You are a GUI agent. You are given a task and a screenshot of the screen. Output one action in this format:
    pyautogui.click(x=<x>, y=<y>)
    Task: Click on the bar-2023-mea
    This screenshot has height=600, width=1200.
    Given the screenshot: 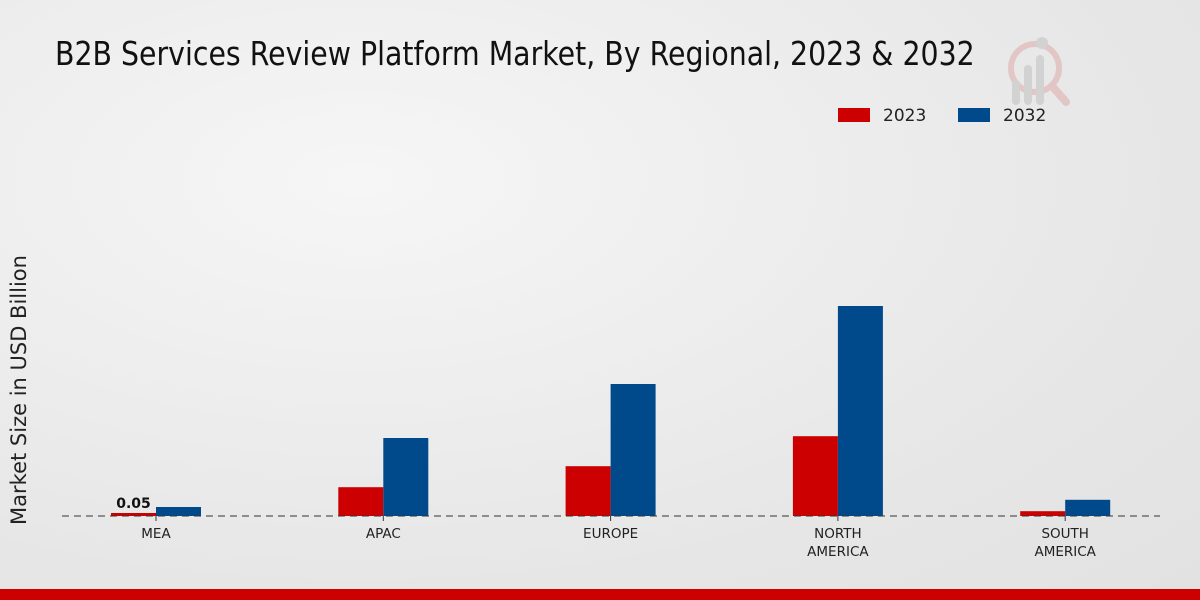 What is the action you would take?
    pyautogui.click(x=133, y=514)
    